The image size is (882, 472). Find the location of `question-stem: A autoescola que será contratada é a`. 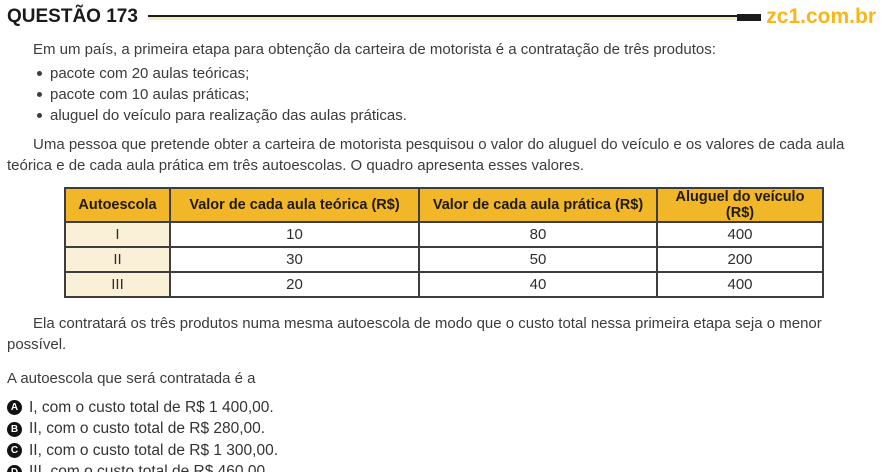

question-stem: A autoescola que será contratada é a is located at coordinates (131, 378).